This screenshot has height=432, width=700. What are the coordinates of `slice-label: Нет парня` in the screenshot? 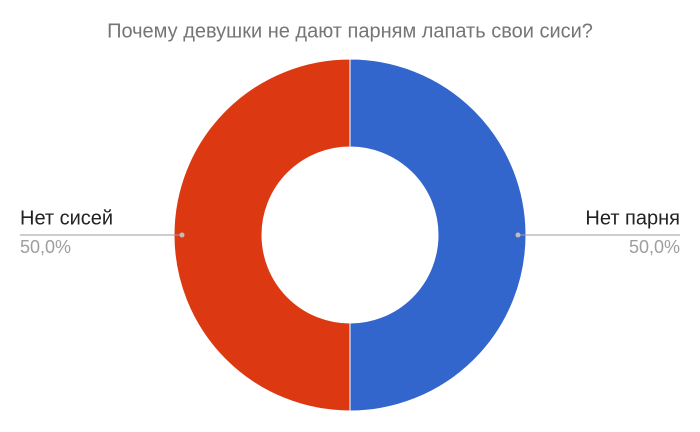 It's located at (632, 218).